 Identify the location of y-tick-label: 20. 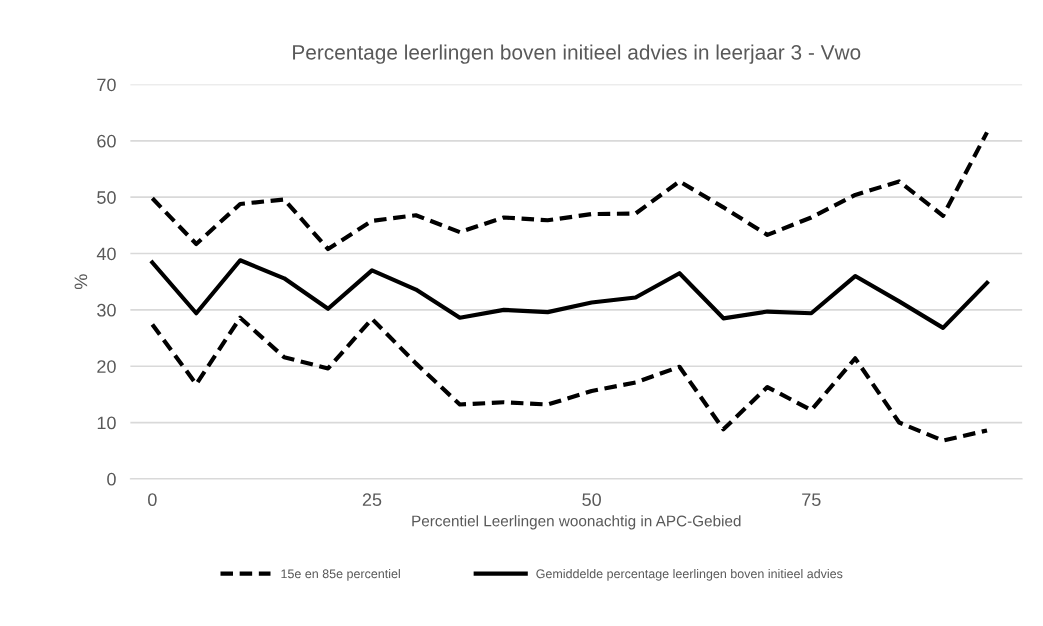
(106, 366).